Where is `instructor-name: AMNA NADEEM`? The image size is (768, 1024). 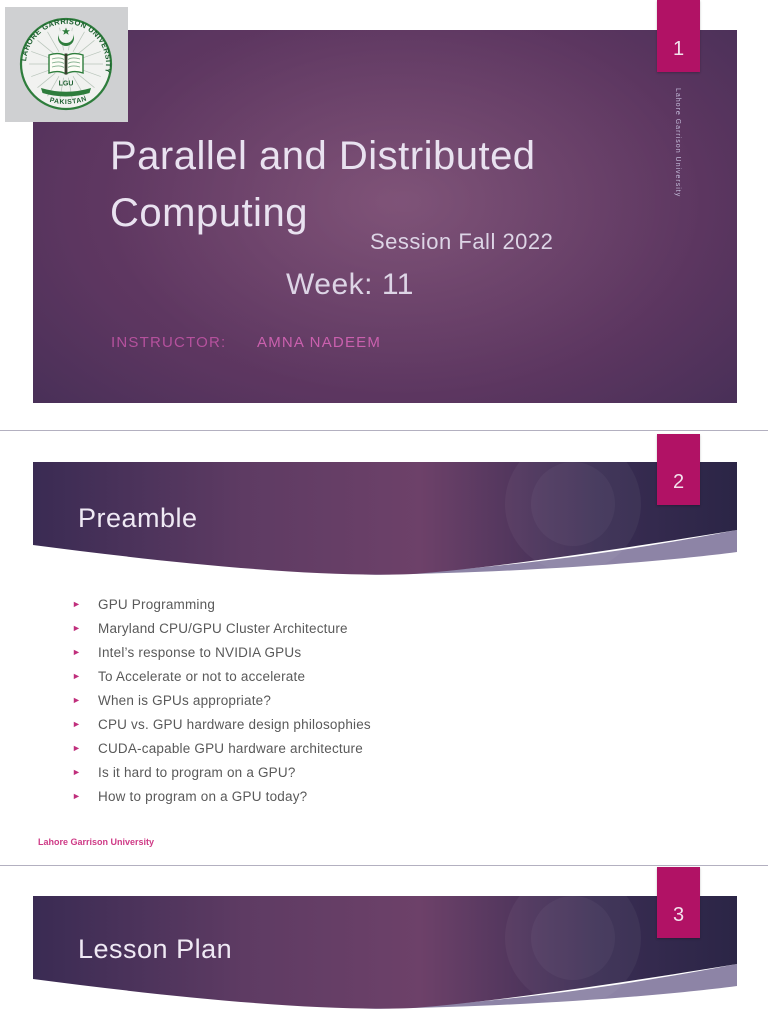
instructor-name: AMNA NADEEM is located at coordinates (319, 342).